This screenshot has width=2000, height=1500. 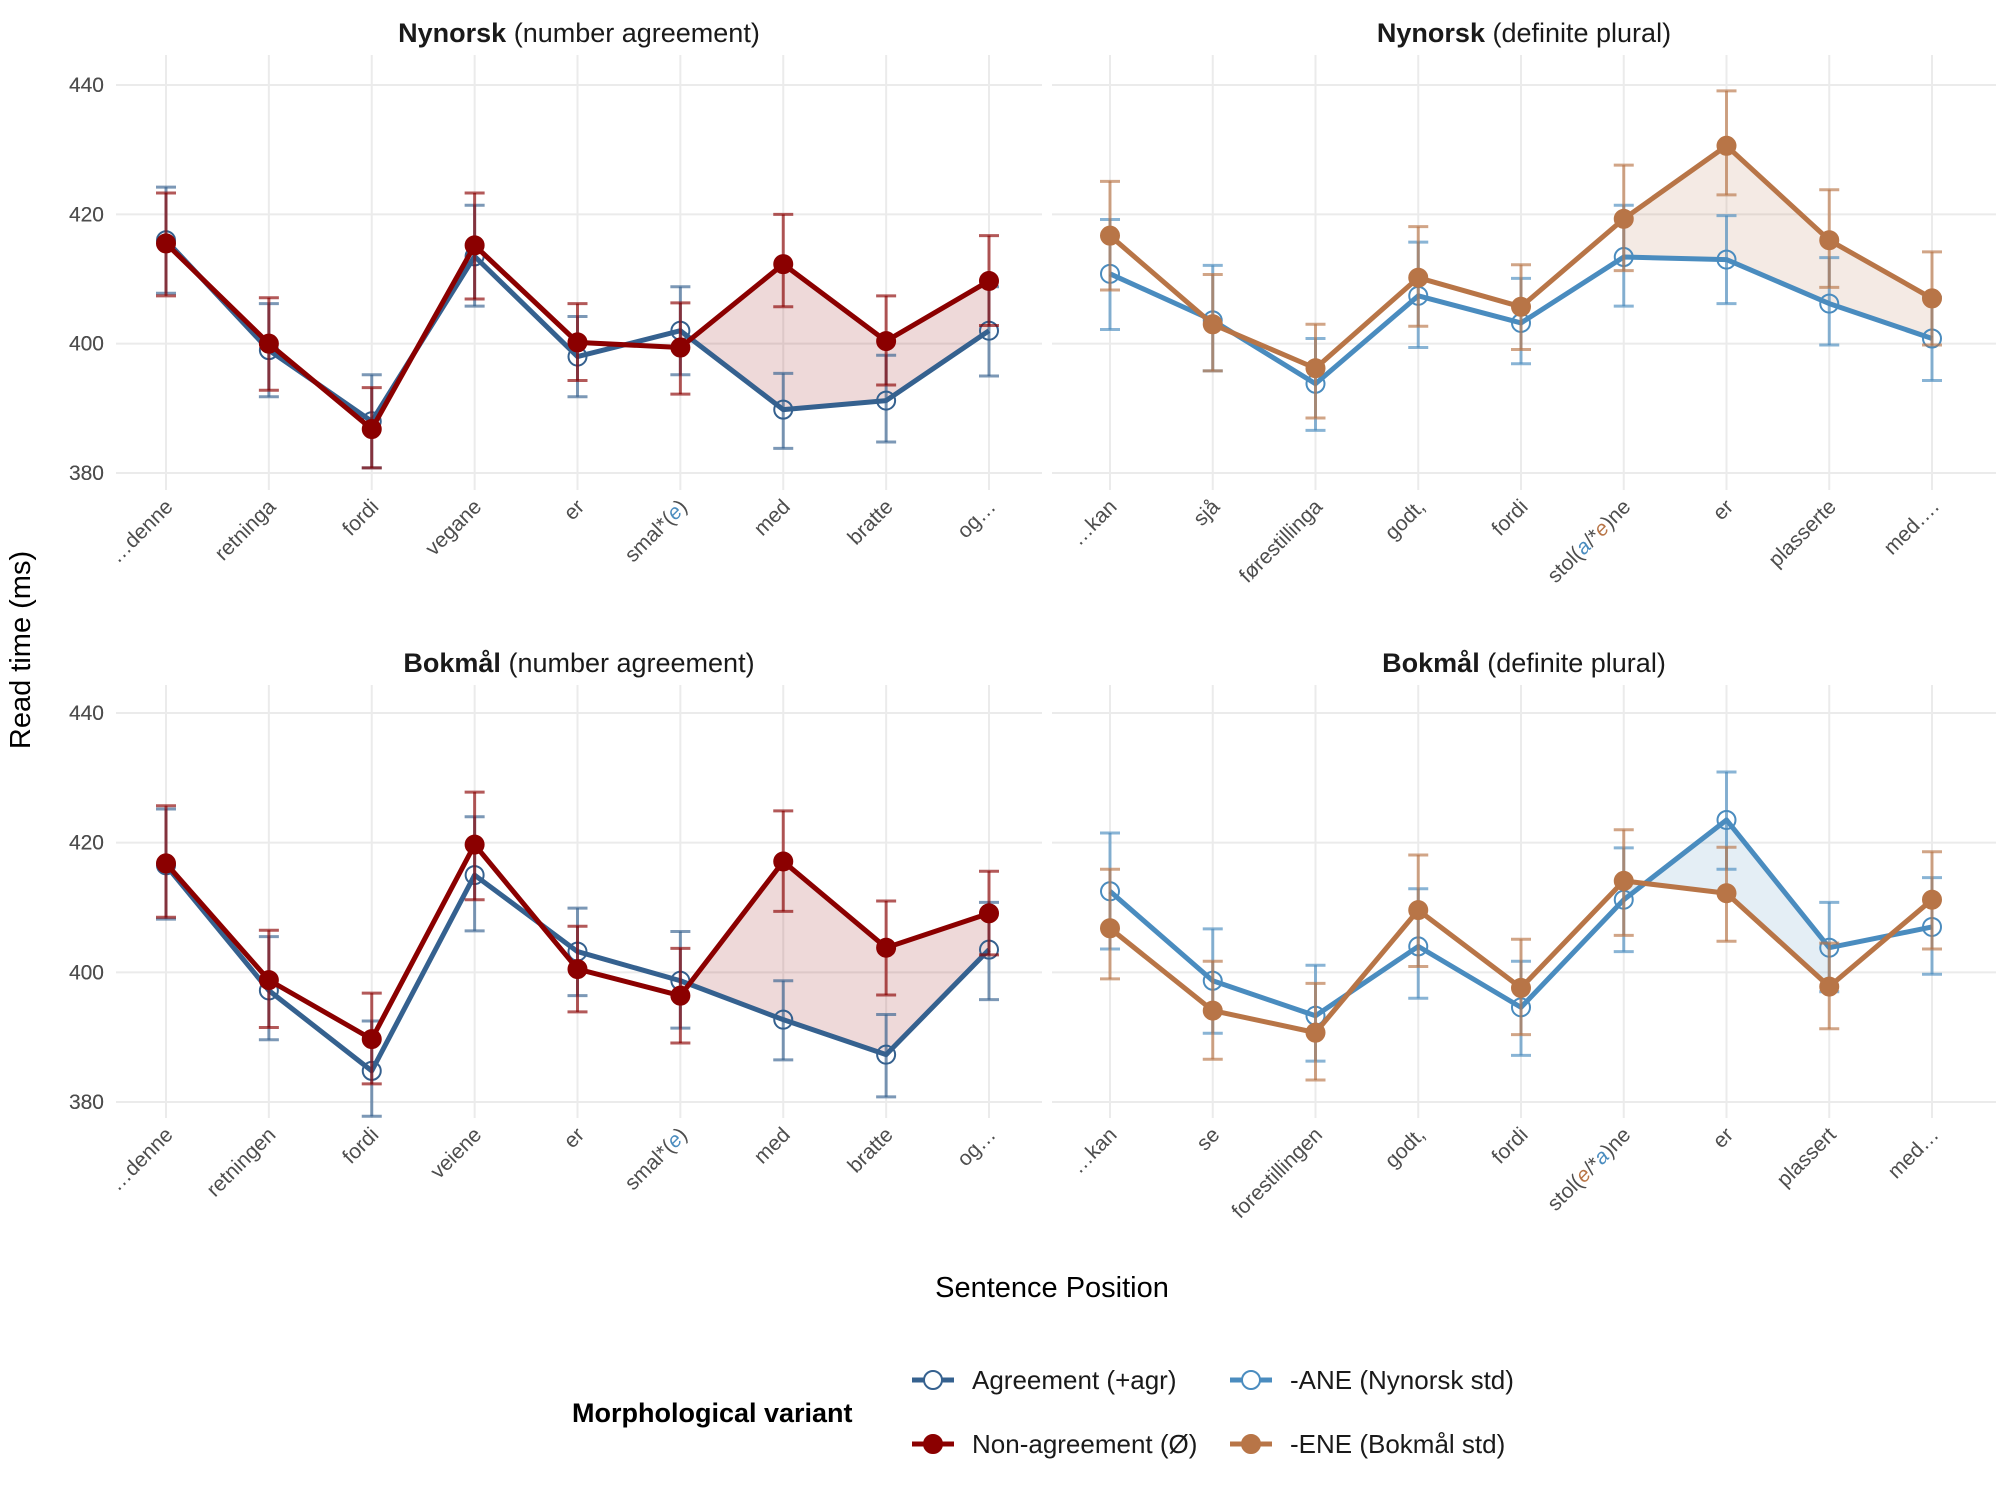 What do you see at coordinates (577, 938) in the screenshot?
I see `series-nonagr` at bounding box center [577, 938].